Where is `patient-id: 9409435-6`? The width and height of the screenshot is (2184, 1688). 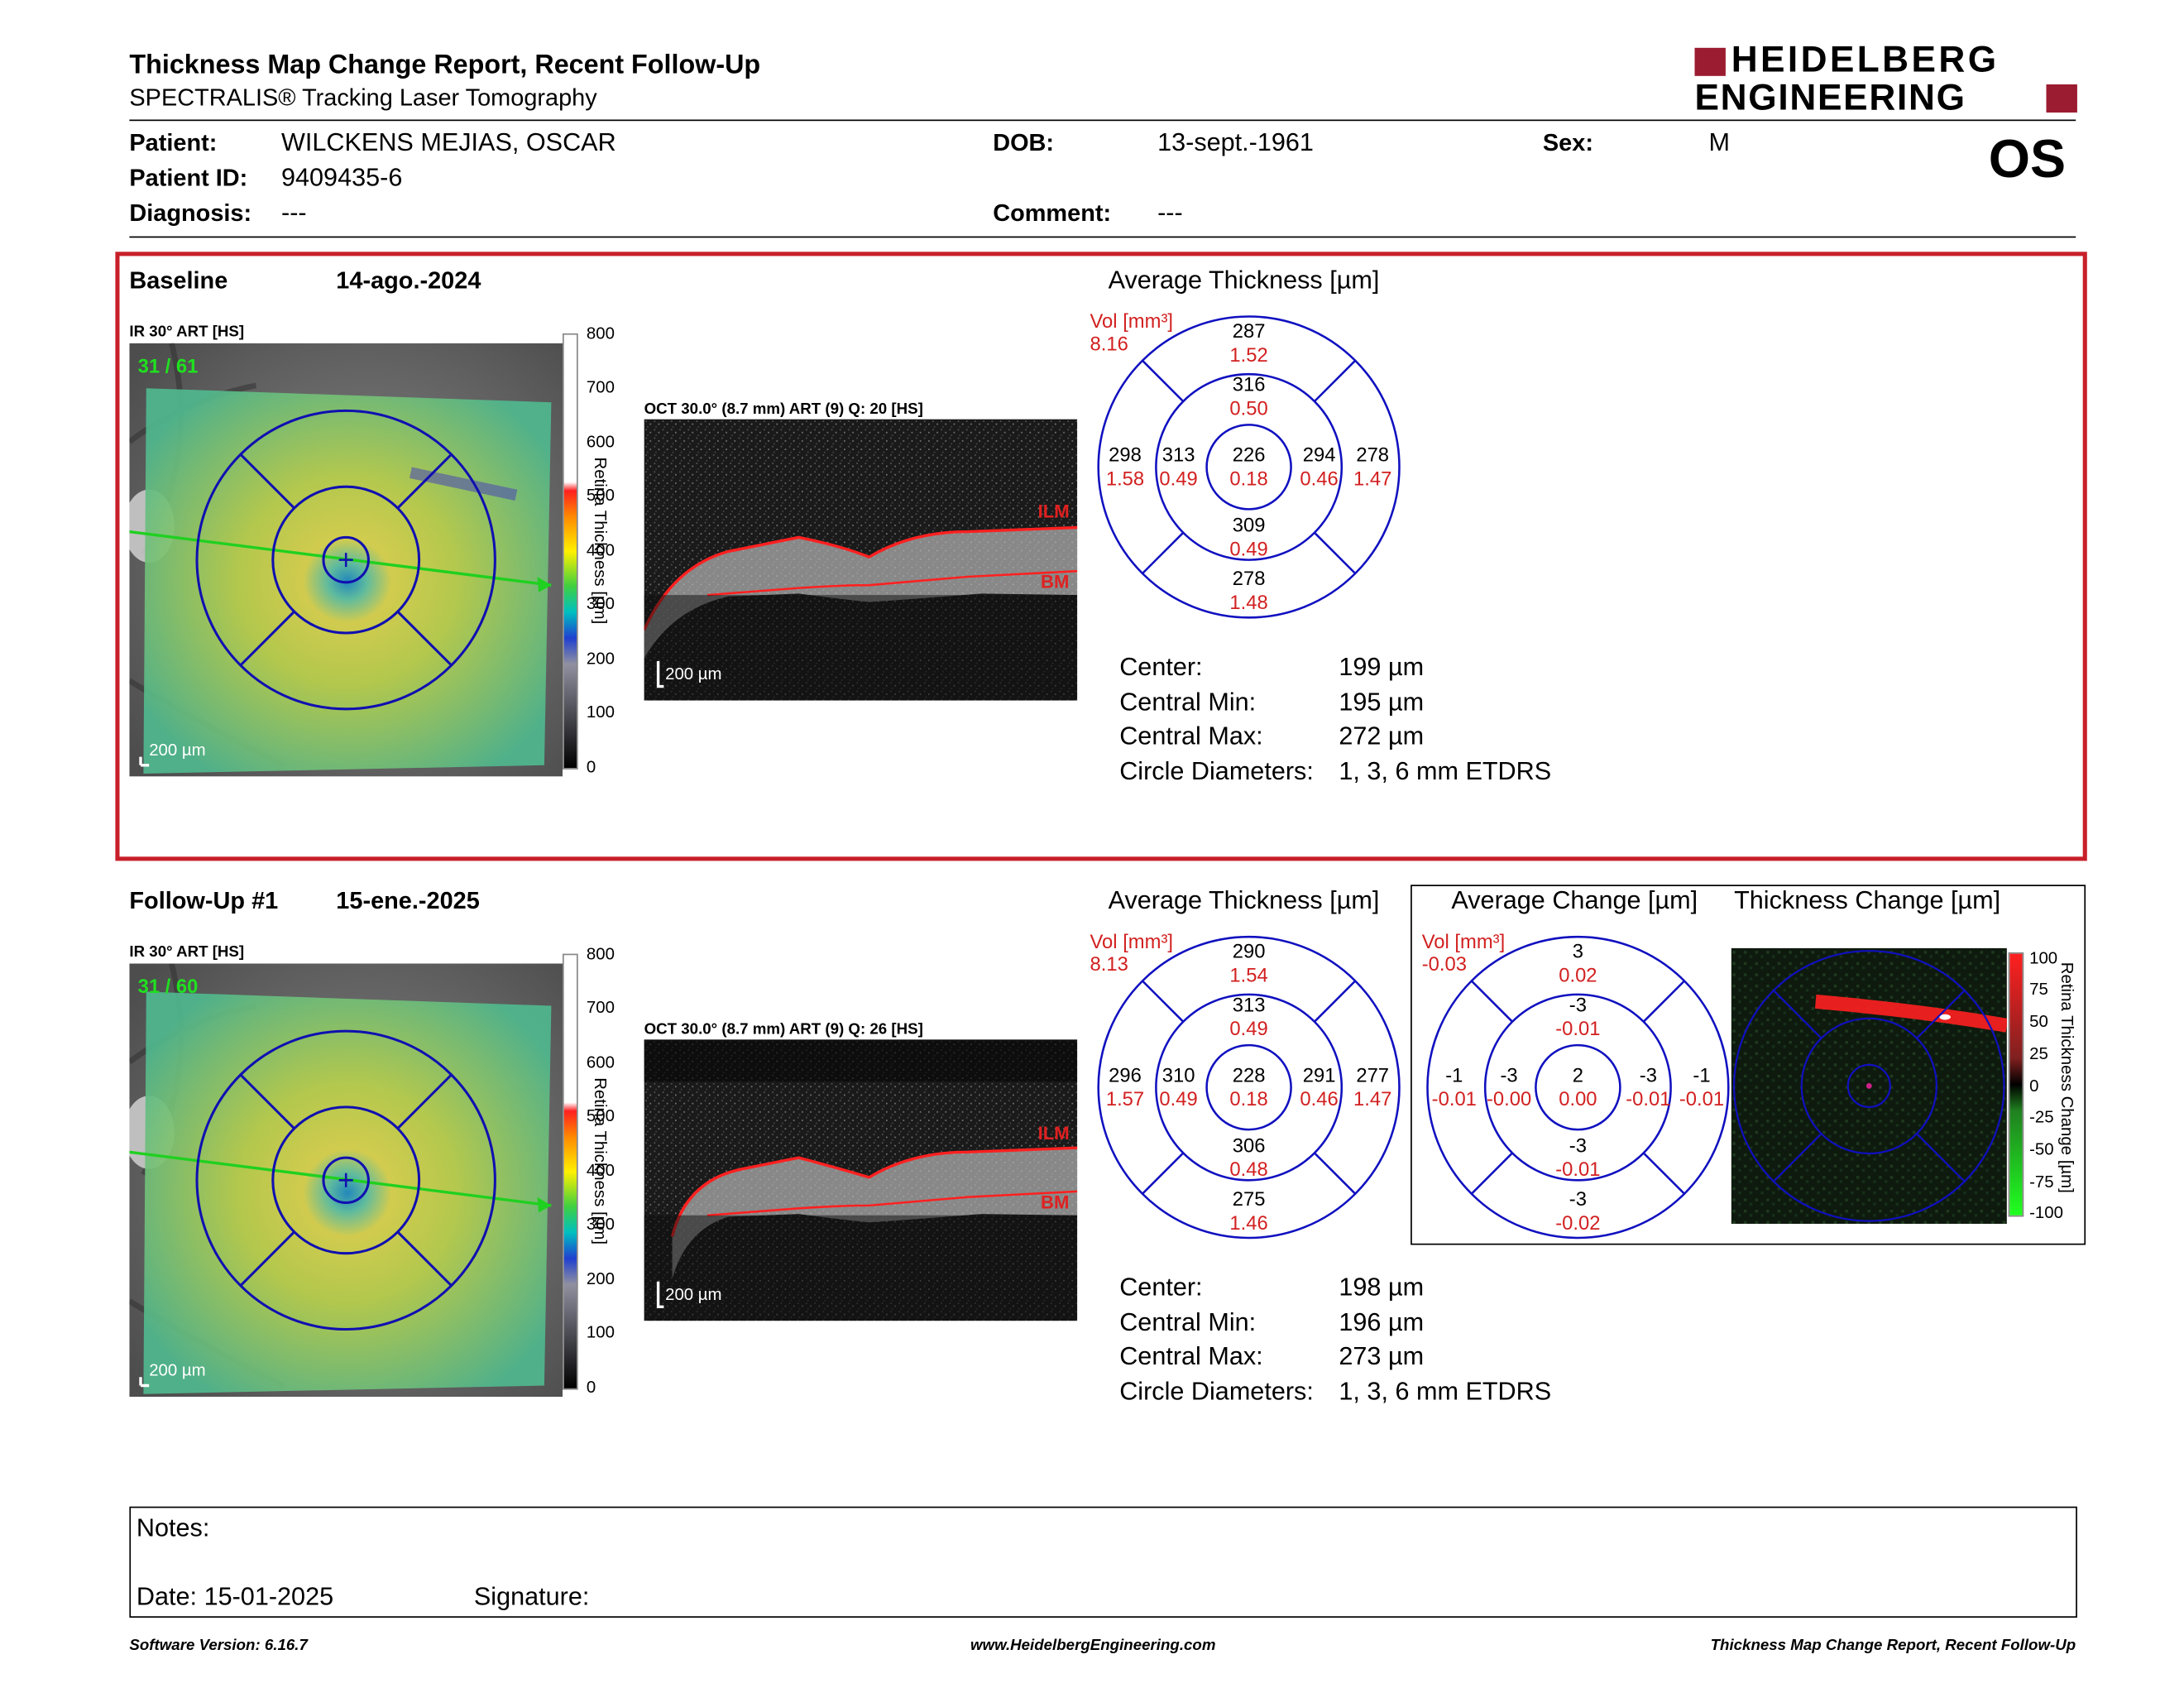 patient-id: 9409435-6 is located at coordinates (342, 177).